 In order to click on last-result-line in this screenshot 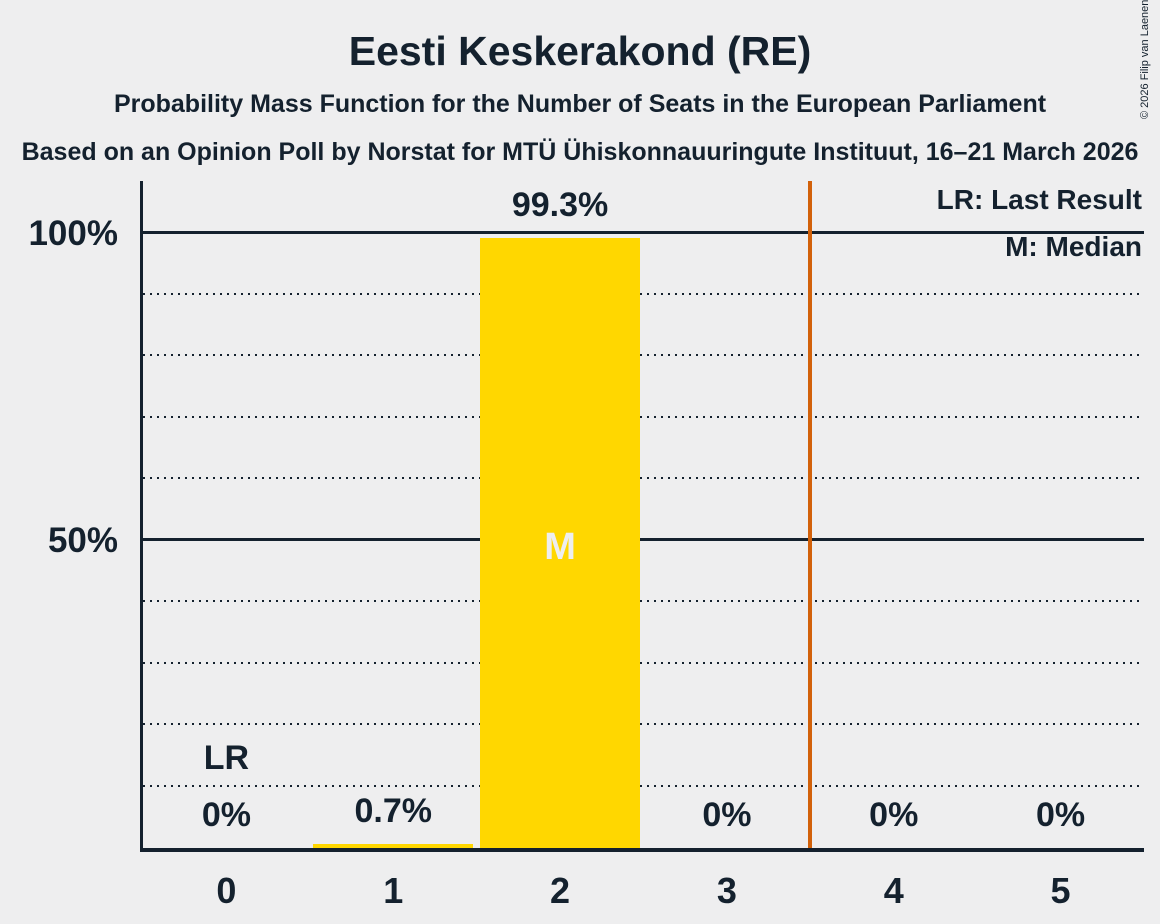, I will do `click(810, 514)`.